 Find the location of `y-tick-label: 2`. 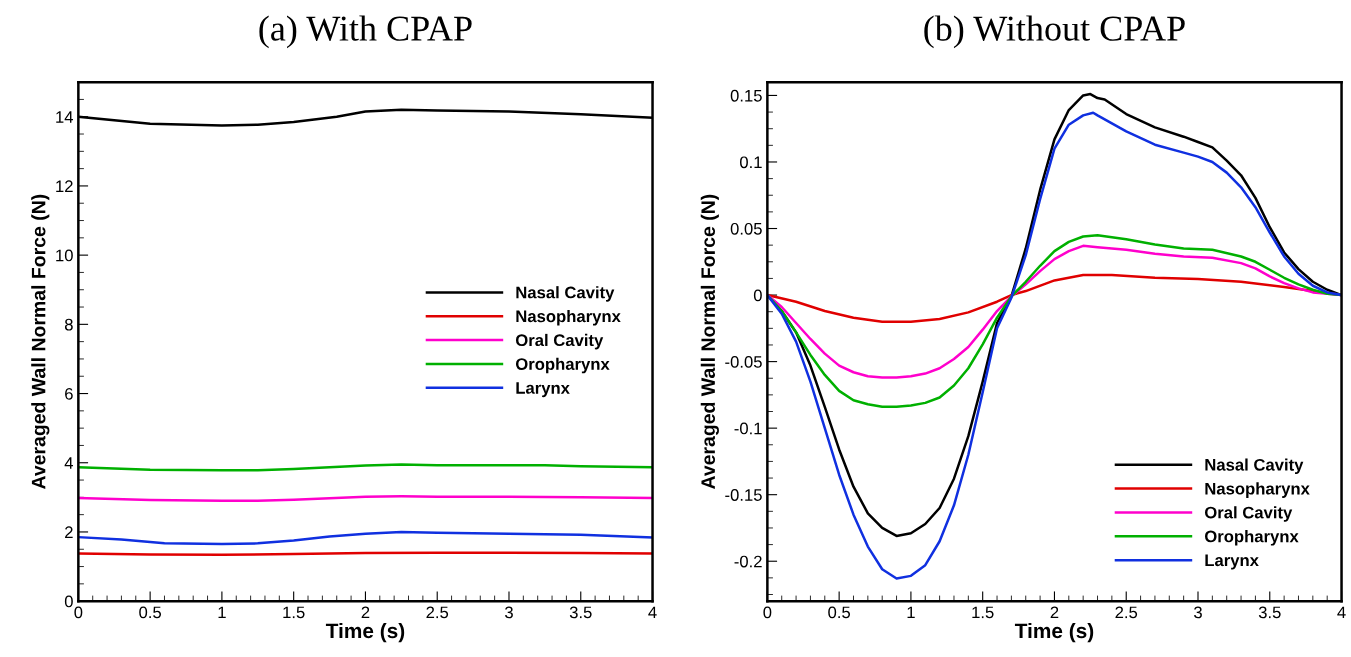

y-tick-label: 2 is located at coordinates (69, 532).